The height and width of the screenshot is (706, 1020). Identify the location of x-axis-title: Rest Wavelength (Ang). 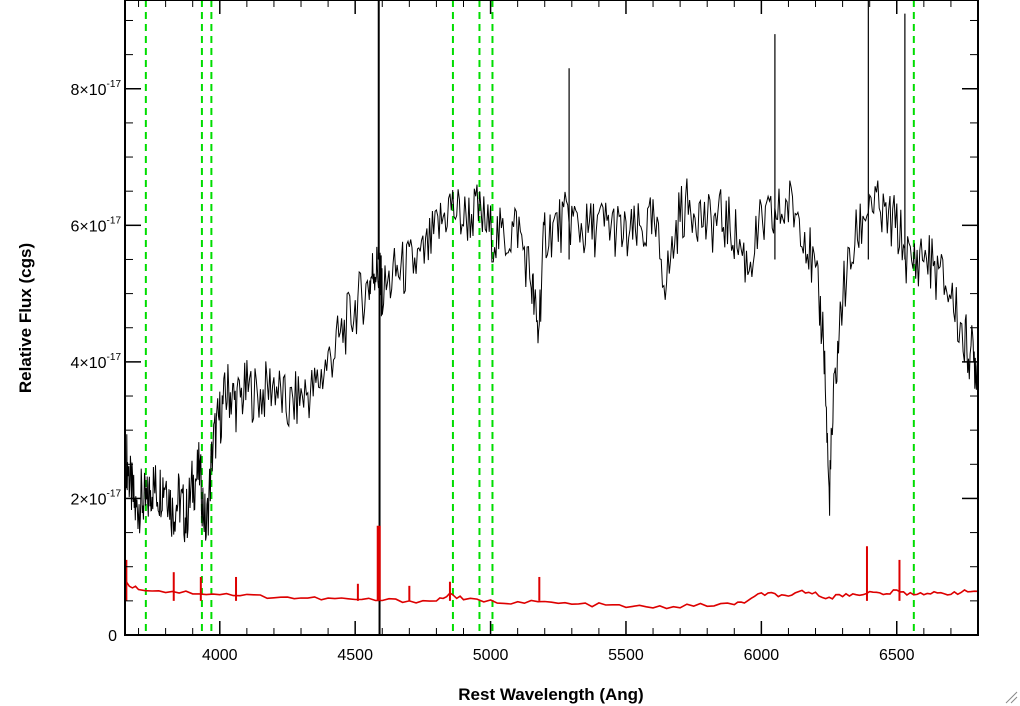
(550, 694).